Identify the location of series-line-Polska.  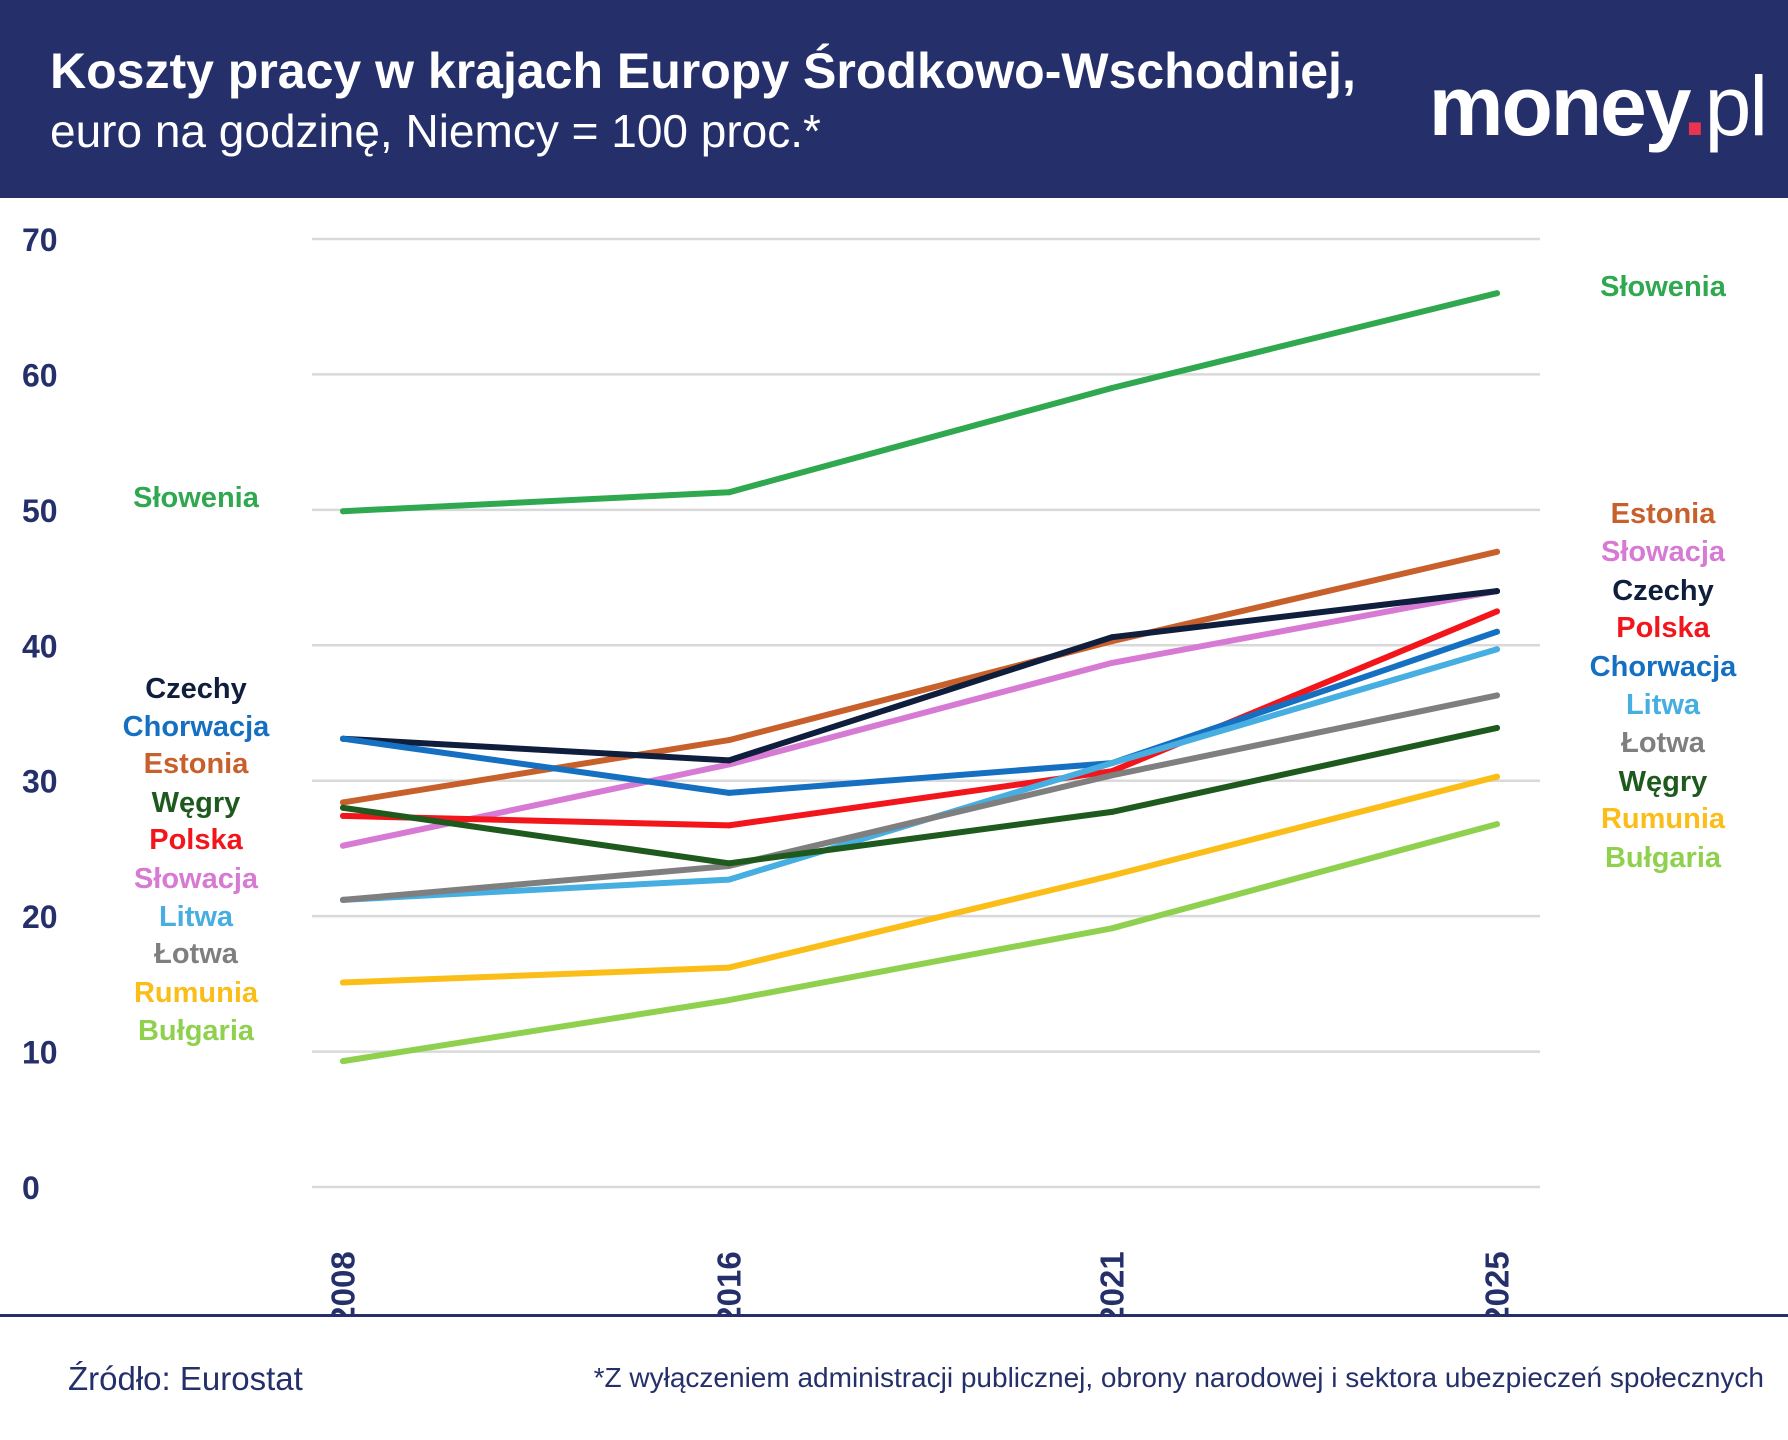
(920, 718).